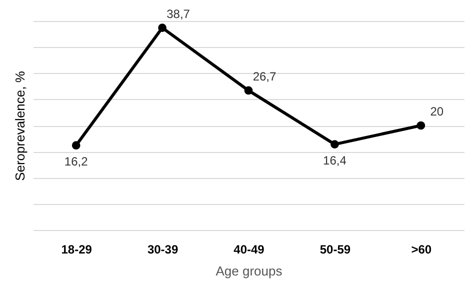 The image size is (474, 284). Describe the element at coordinates (249, 249) in the screenshot. I see `x-tick-label: 40-49` at that location.